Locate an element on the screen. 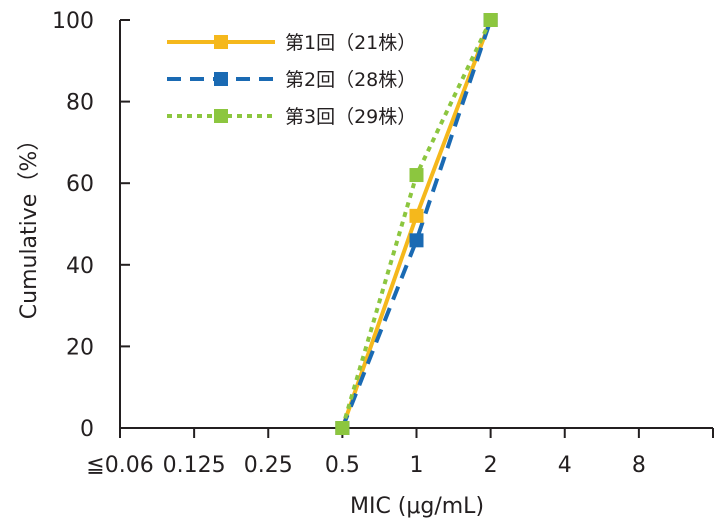  x-axis-label: MIC (μg/mL) is located at coordinates (417, 506).